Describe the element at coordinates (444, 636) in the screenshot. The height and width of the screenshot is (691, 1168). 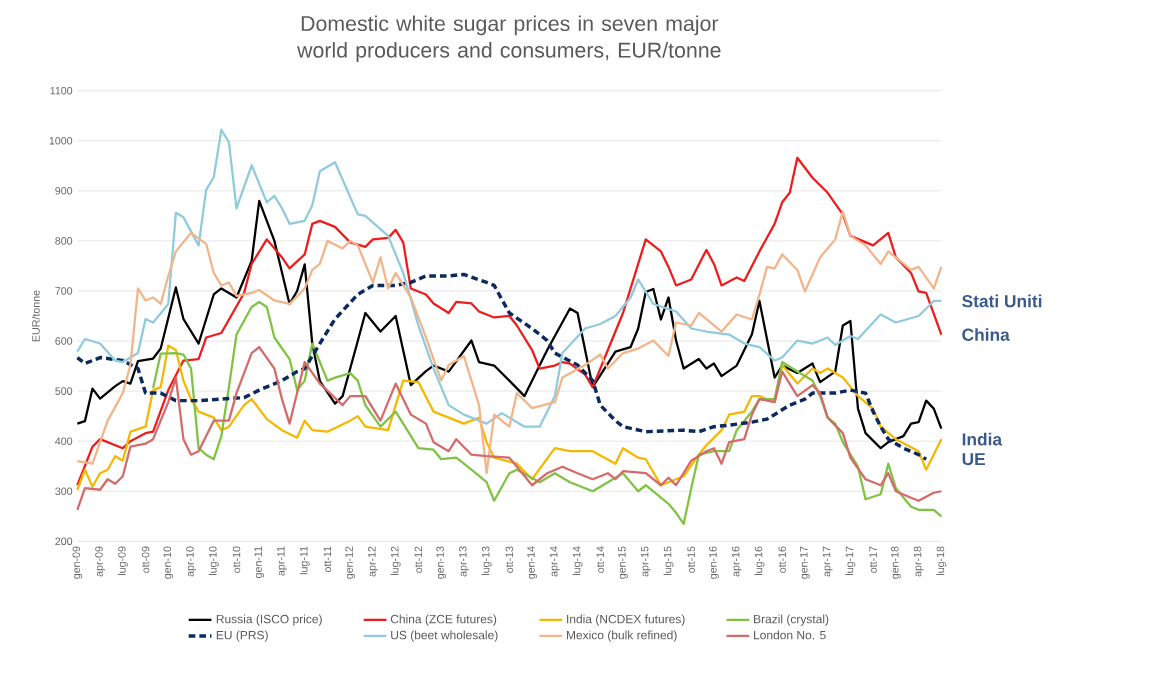
I see `legend-label: US (beet wholesale)` at that location.